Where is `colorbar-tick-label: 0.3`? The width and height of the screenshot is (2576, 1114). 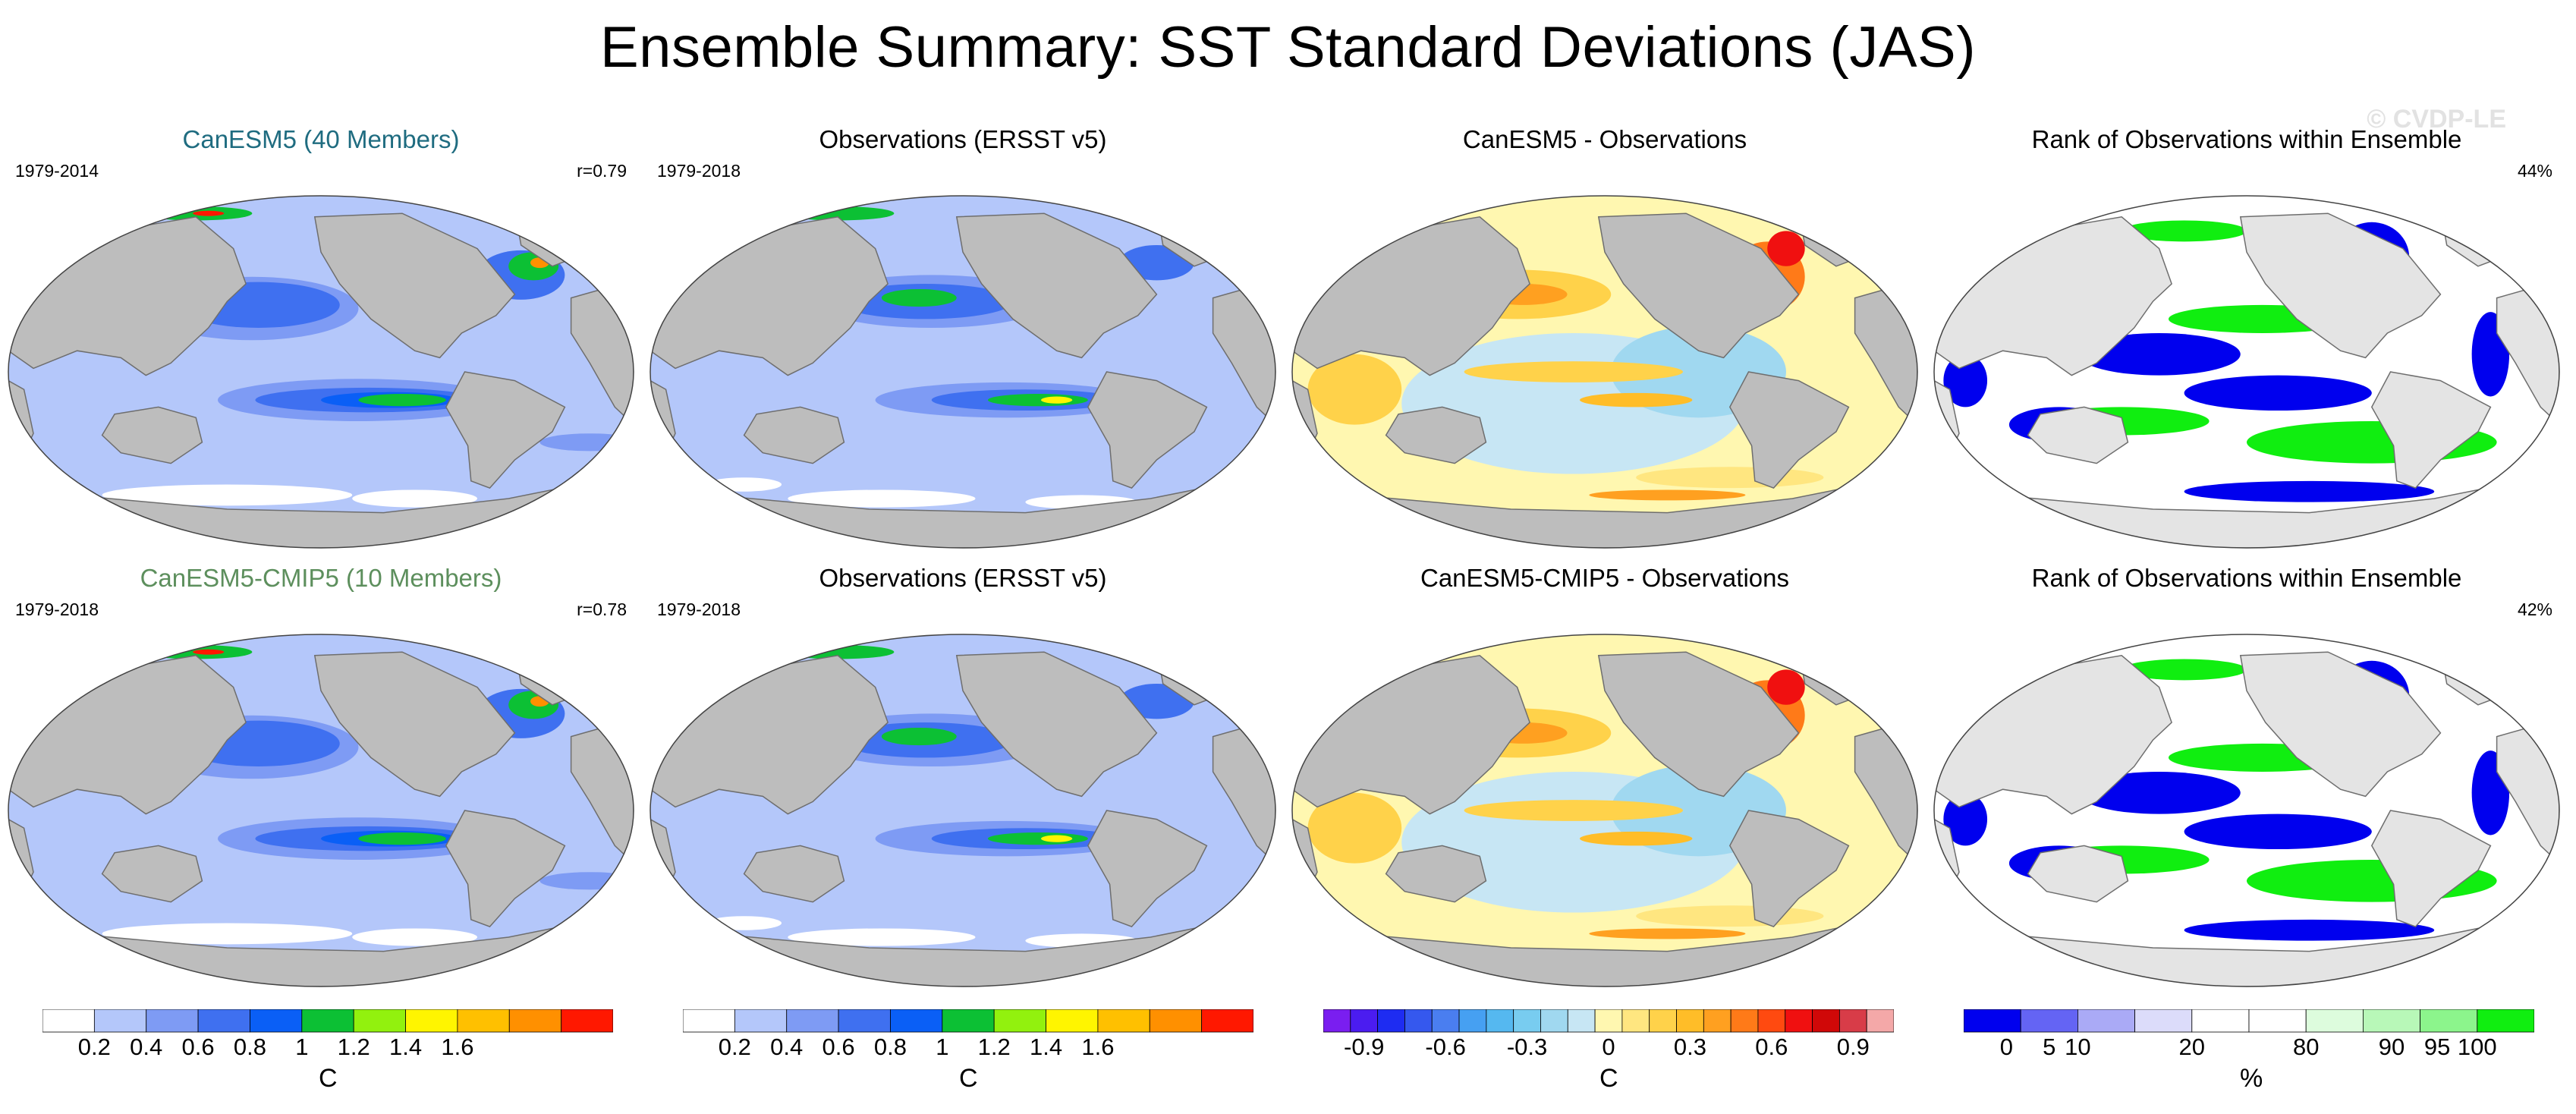 colorbar-tick-label: 0.3 is located at coordinates (1690, 1045).